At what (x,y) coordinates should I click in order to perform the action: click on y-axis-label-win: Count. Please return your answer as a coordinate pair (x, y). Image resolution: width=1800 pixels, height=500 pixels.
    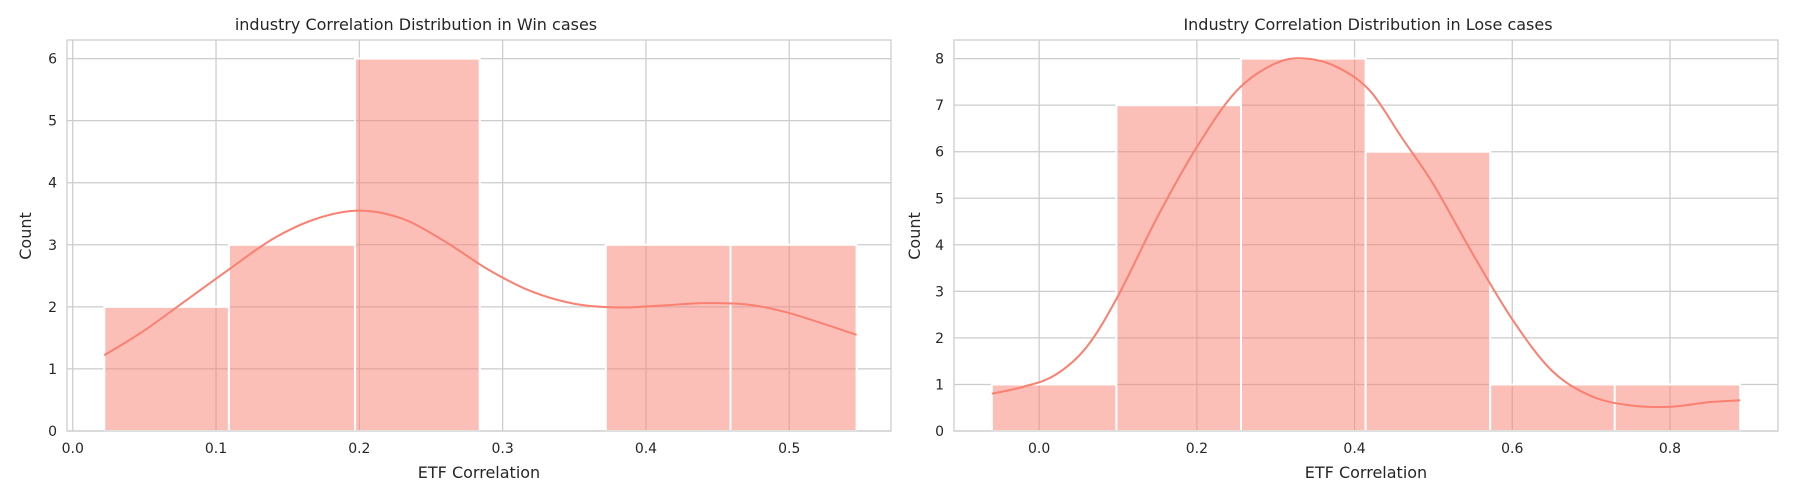
    Looking at the image, I should click on (25, 236).